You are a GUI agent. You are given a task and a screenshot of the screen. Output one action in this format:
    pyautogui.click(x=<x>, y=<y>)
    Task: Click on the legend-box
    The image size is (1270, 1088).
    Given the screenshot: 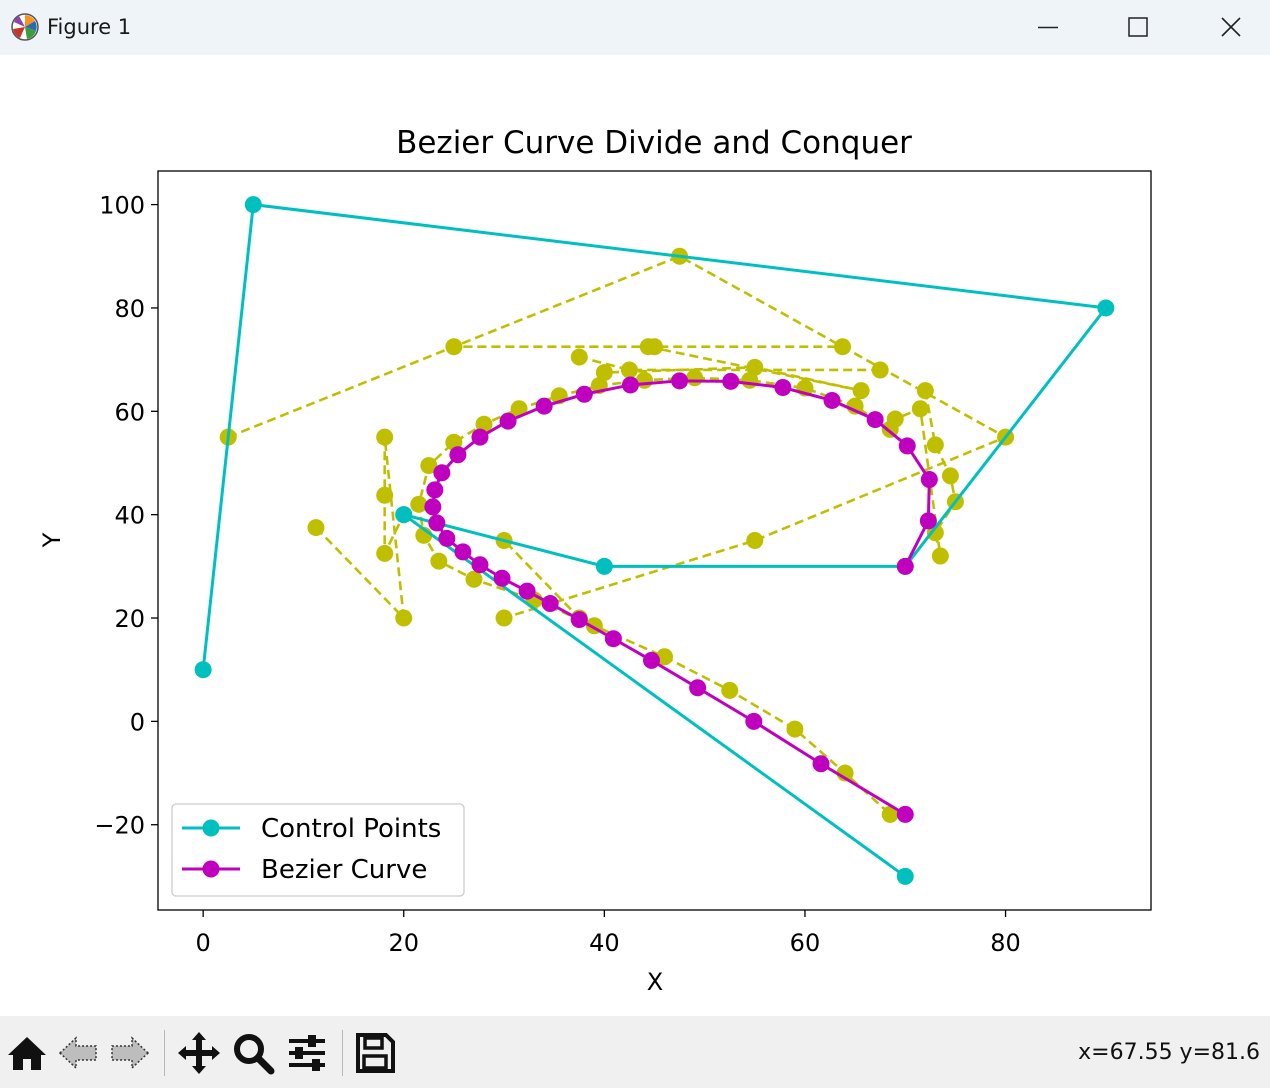 What is the action you would take?
    pyautogui.click(x=318, y=850)
    